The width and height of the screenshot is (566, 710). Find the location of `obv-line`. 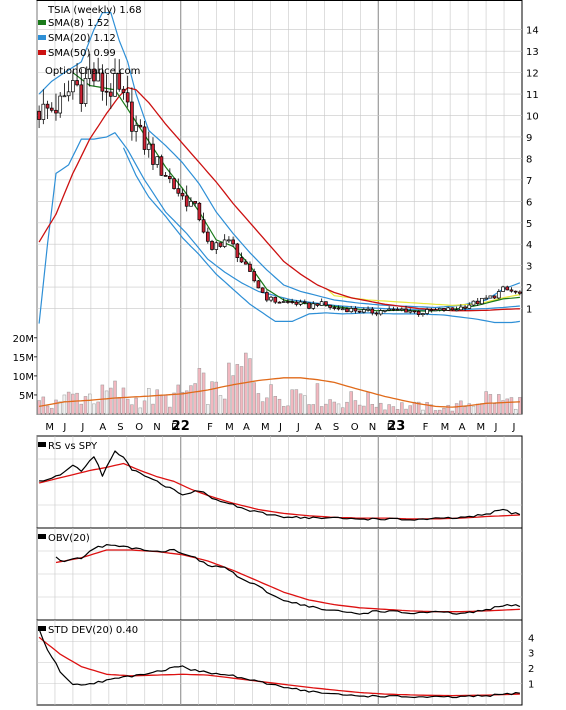

obv-line is located at coordinates (288, 579).